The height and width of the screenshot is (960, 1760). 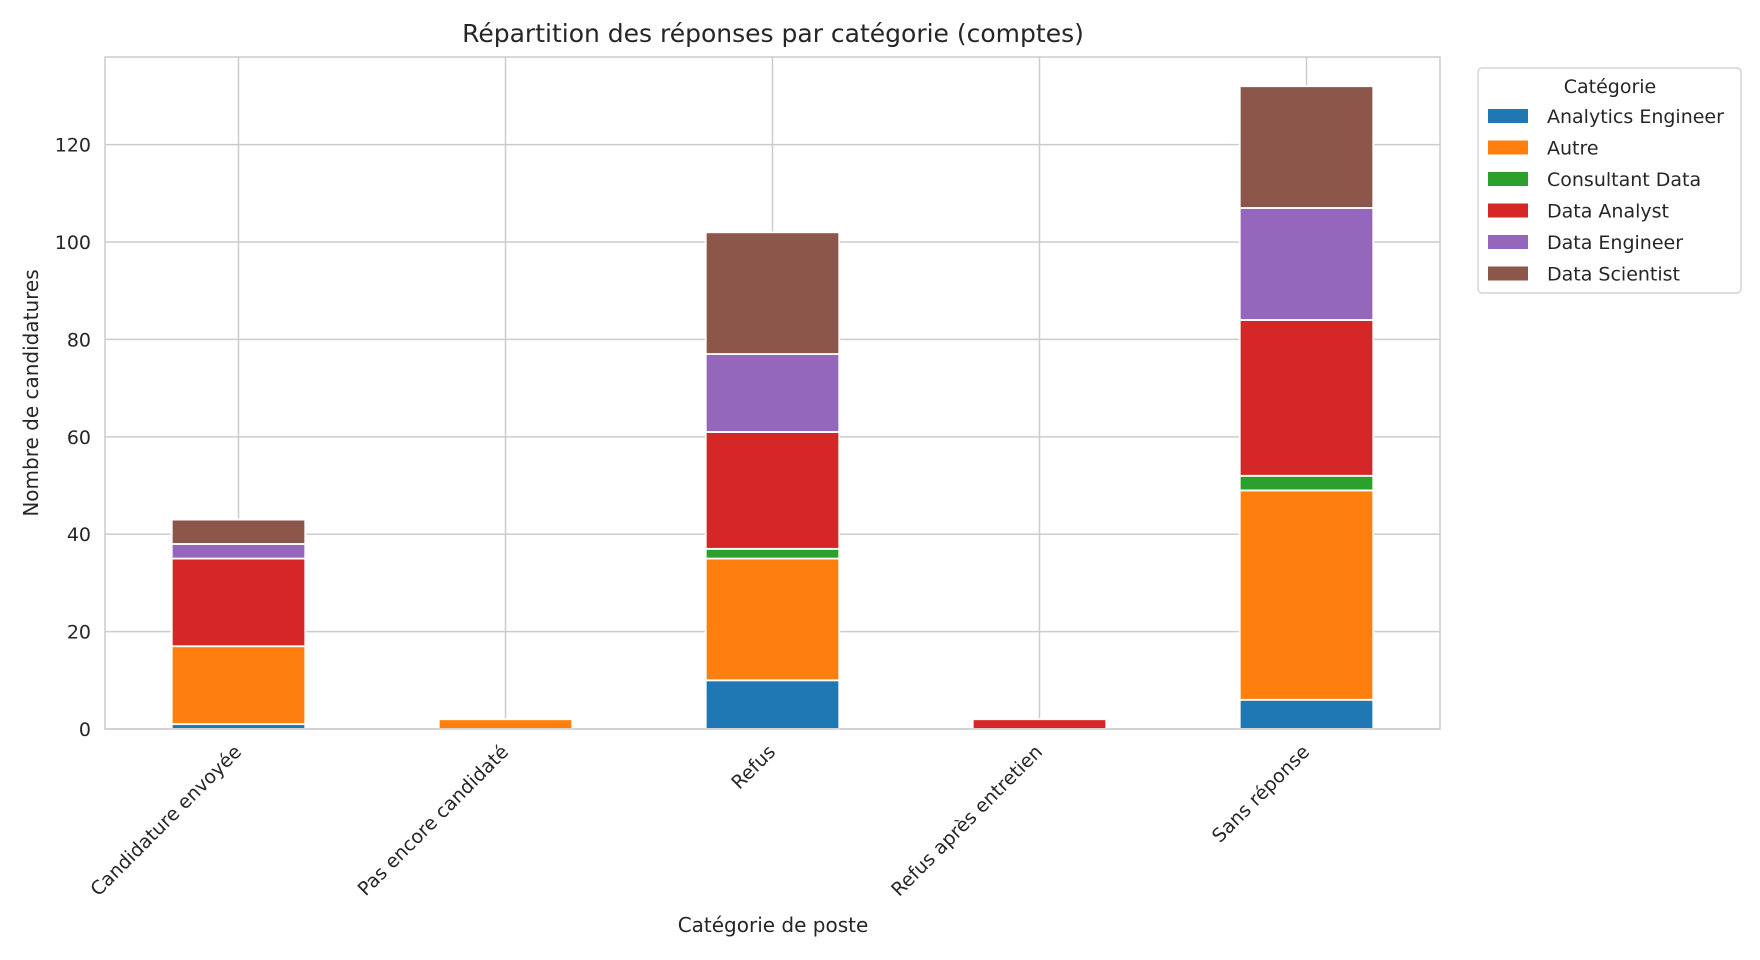 I want to click on y-axis-label: Nombre de candidatures, so click(x=31, y=392).